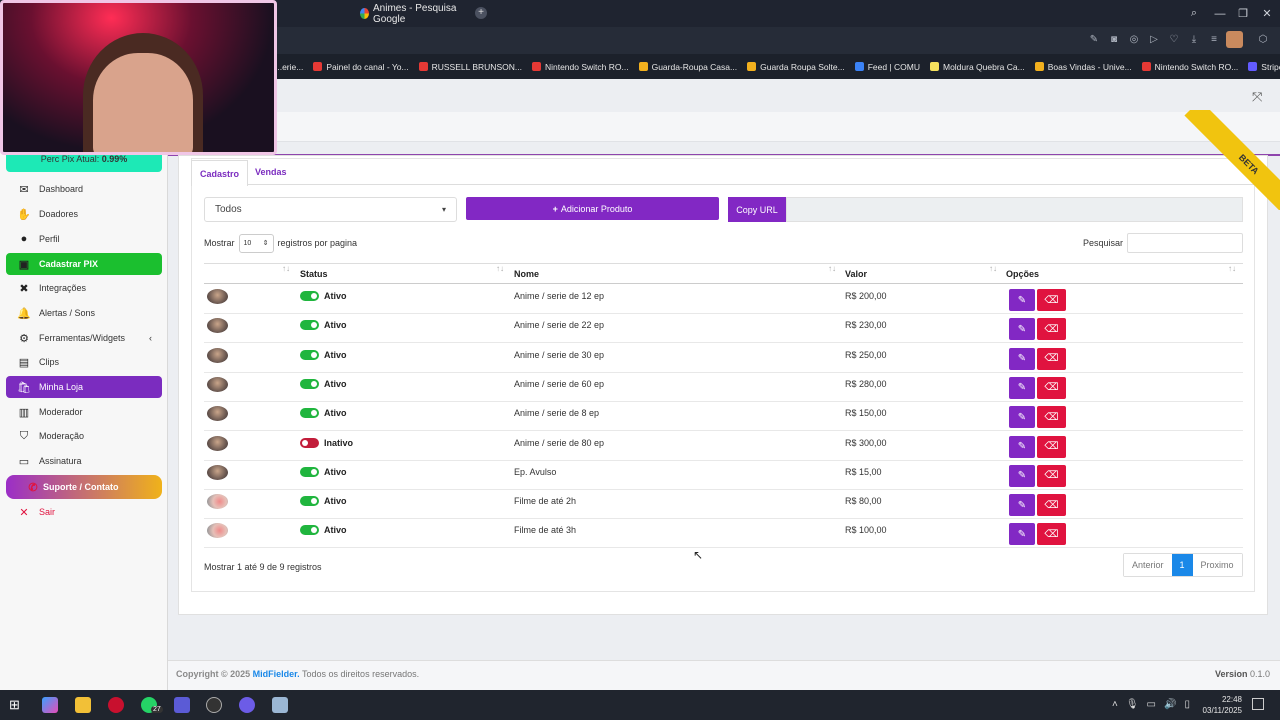 The height and width of the screenshot is (720, 1280). What do you see at coordinates (84, 461) in the screenshot?
I see `sidebar-item-assinatura: ▭ Assinatura` at bounding box center [84, 461].